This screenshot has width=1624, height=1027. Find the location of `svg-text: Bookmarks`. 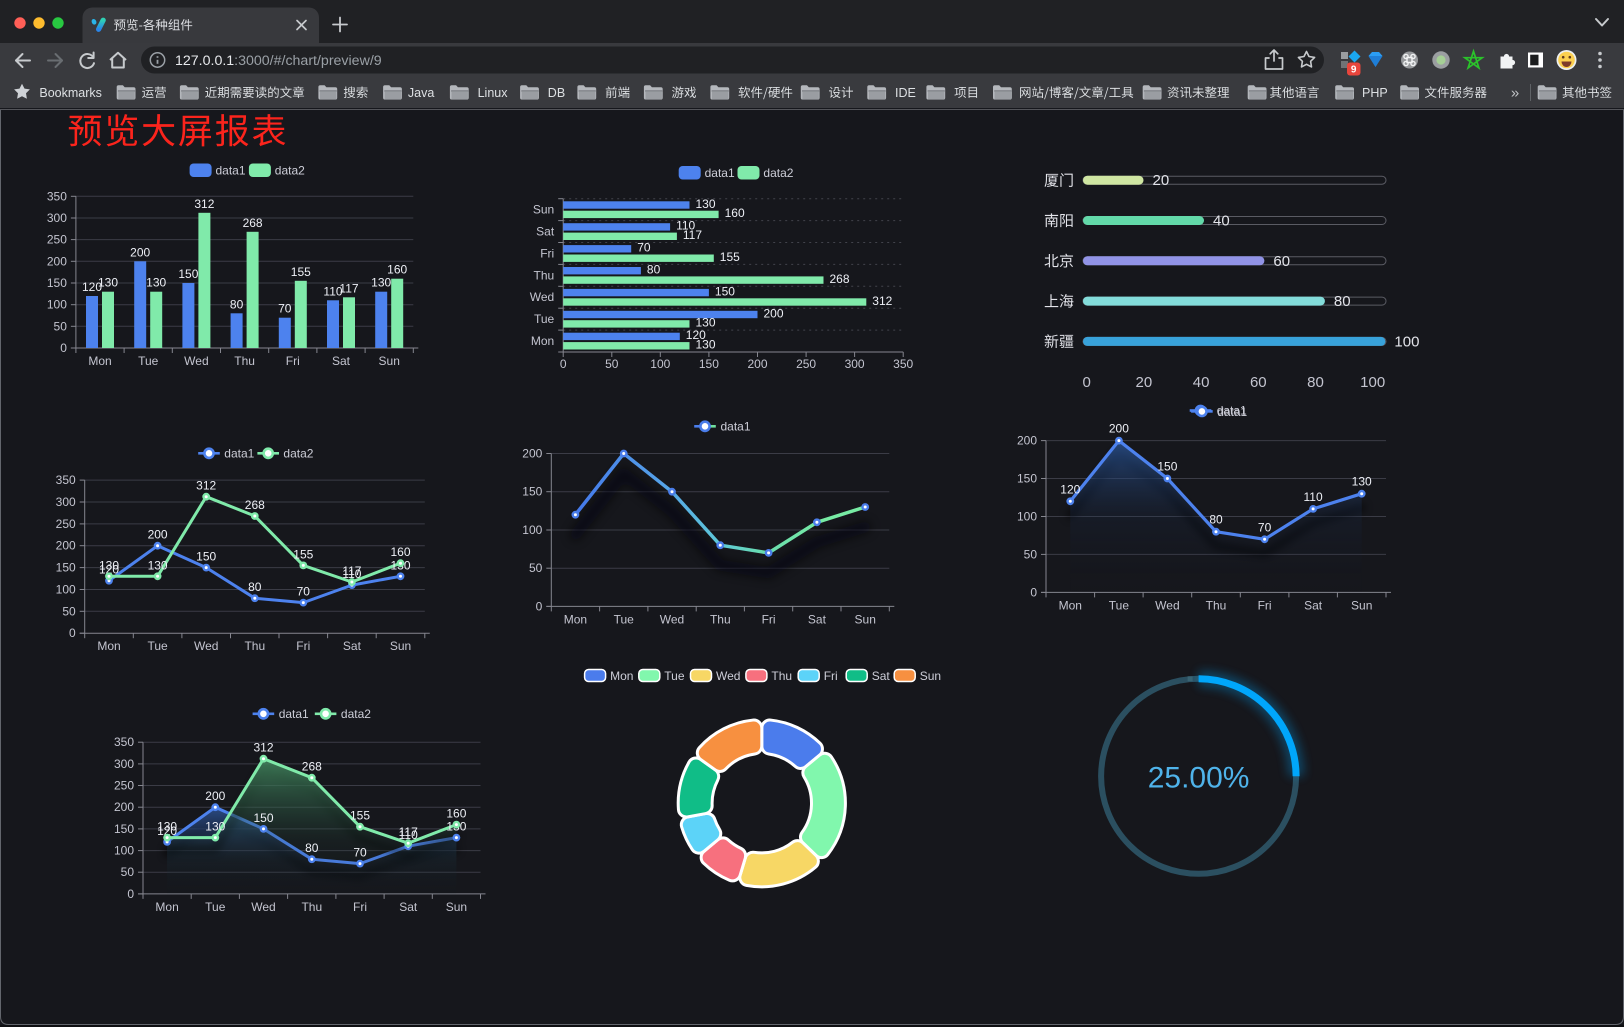

svg-text: Bookmarks is located at coordinates (70, 93).